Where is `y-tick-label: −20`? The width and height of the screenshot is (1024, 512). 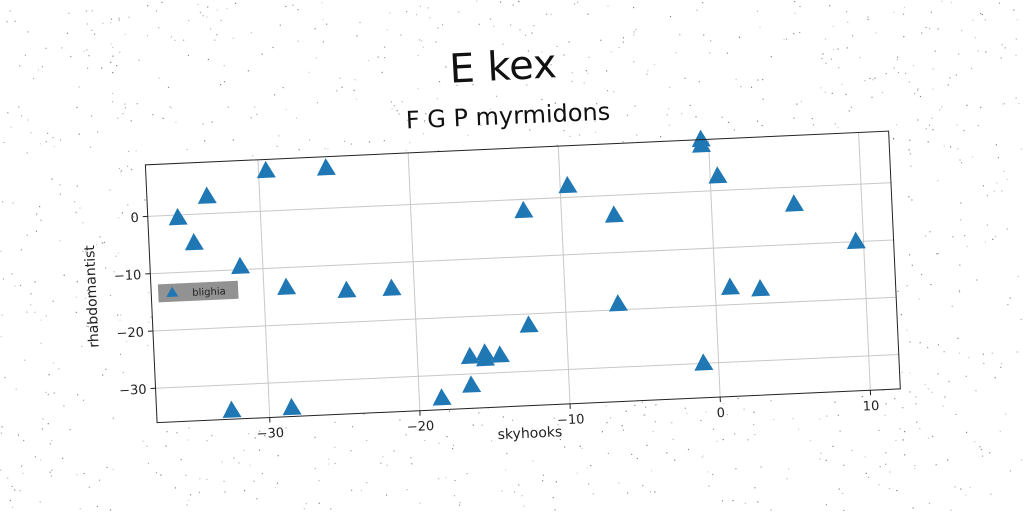 y-tick-label: −20 is located at coordinates (130, 333).